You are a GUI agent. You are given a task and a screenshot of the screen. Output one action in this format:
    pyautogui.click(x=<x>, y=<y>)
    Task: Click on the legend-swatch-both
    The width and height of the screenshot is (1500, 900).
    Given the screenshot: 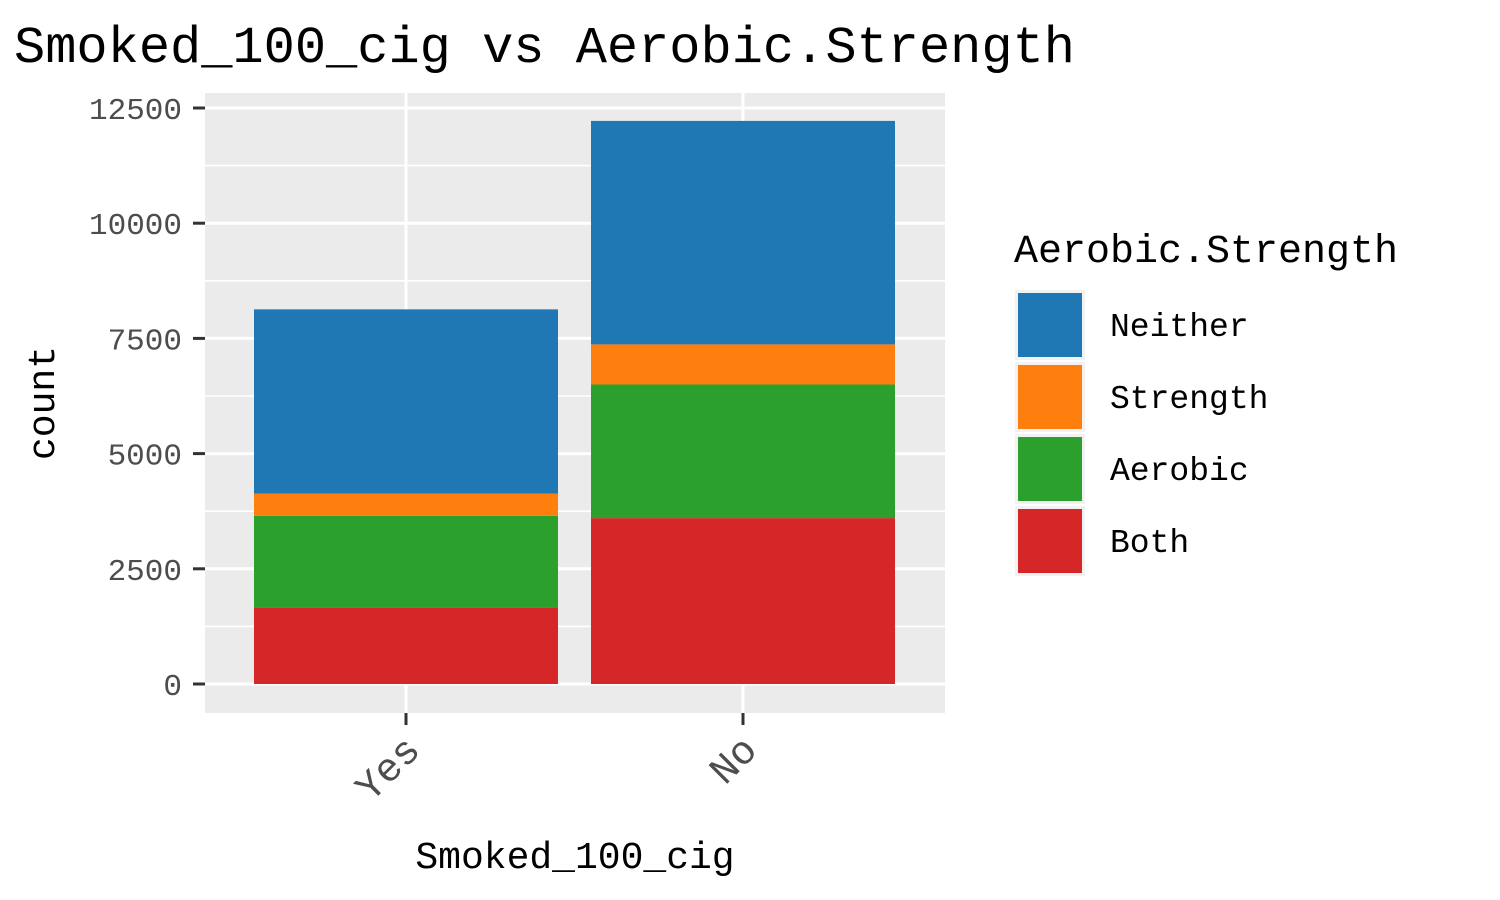 What is the action you would take?
    pyautogui.click(x=1050, y=541)
    